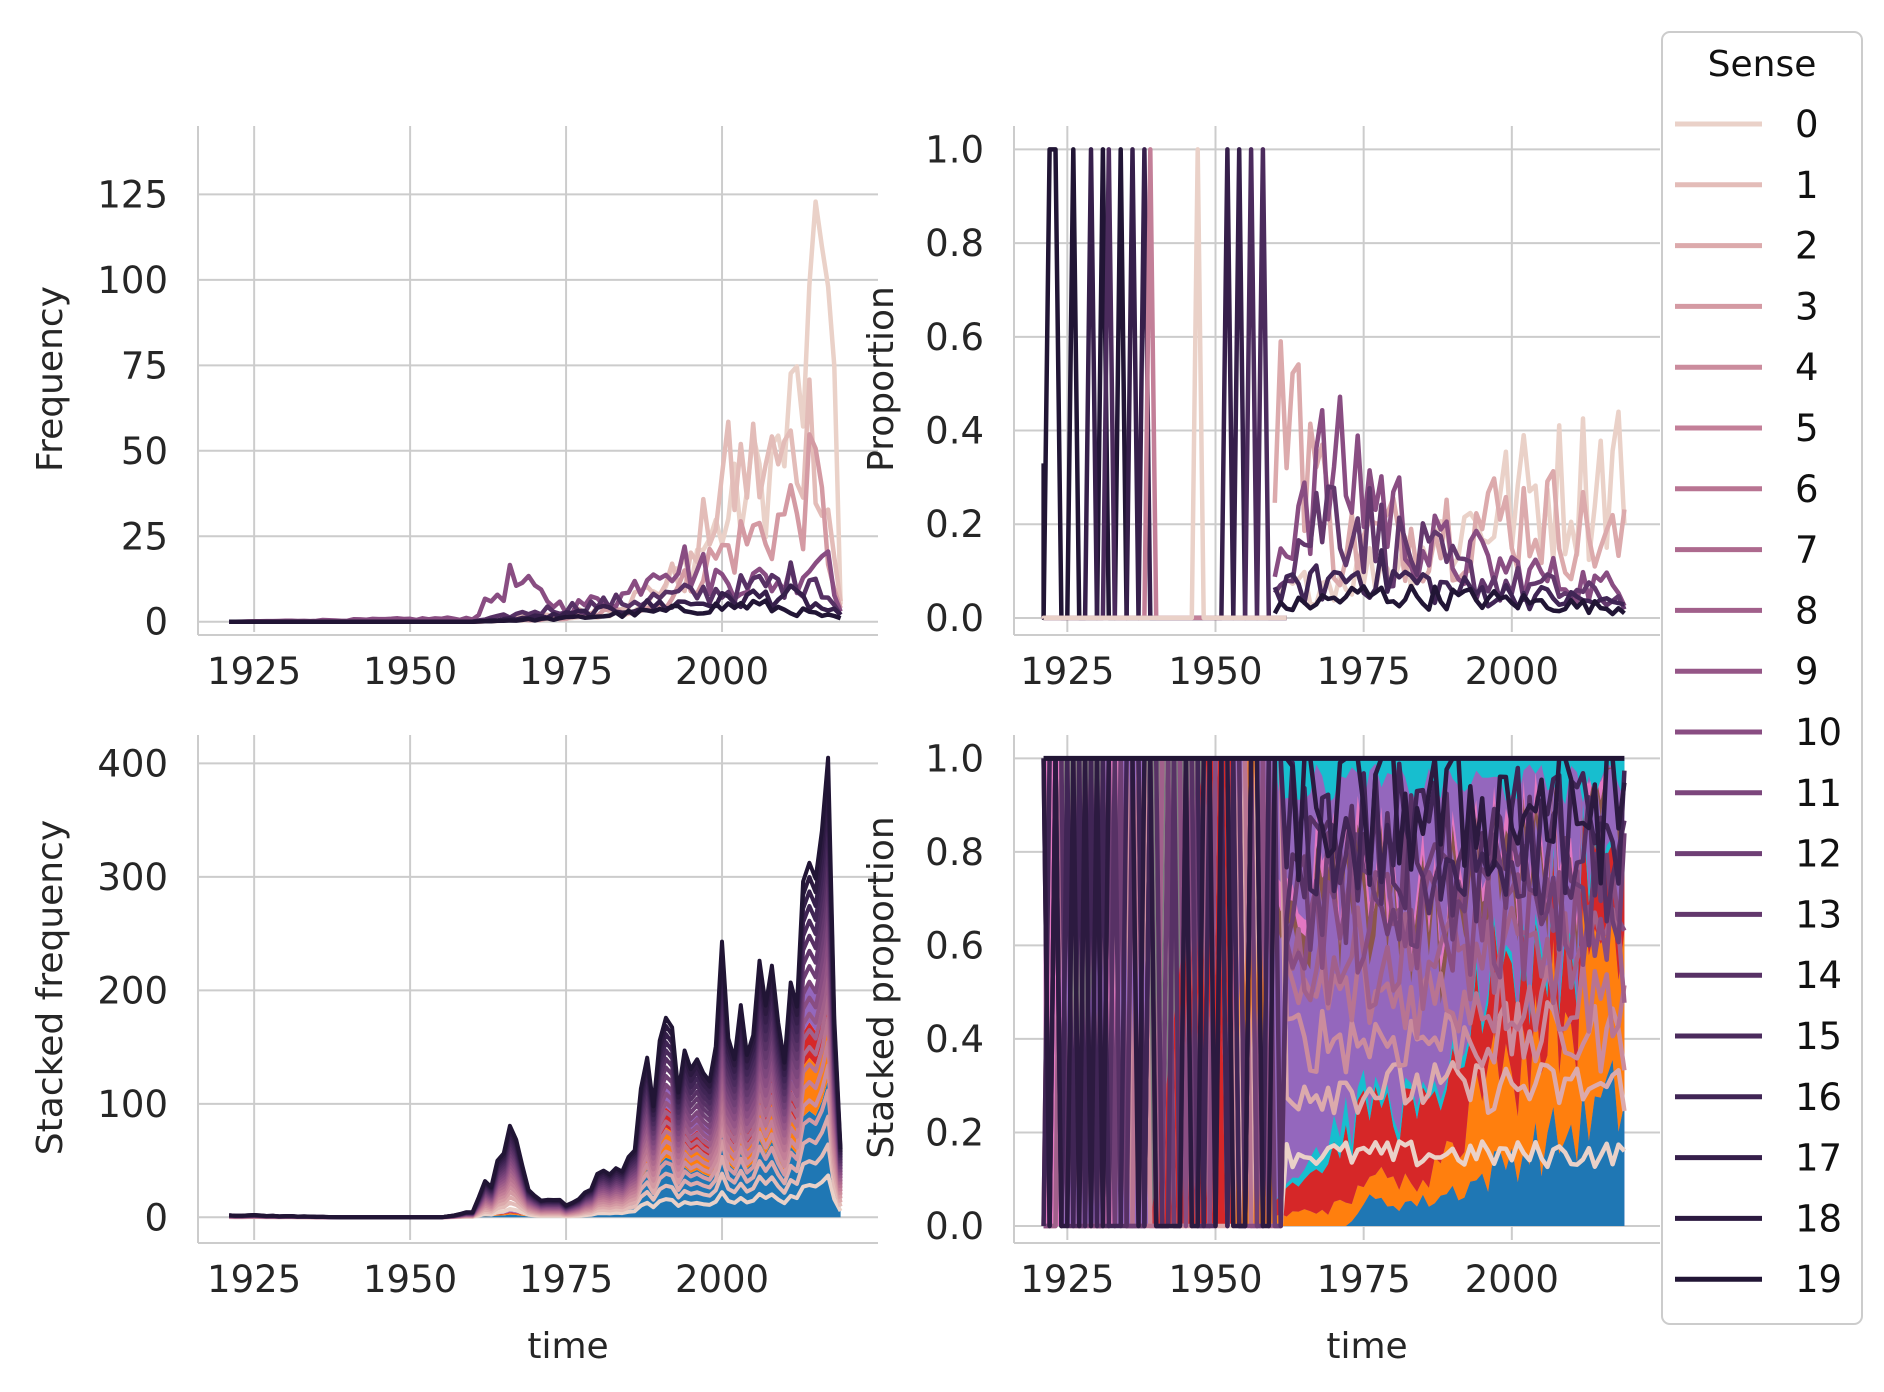  I want to click on legend-entry: 1, so click(1747, 185).